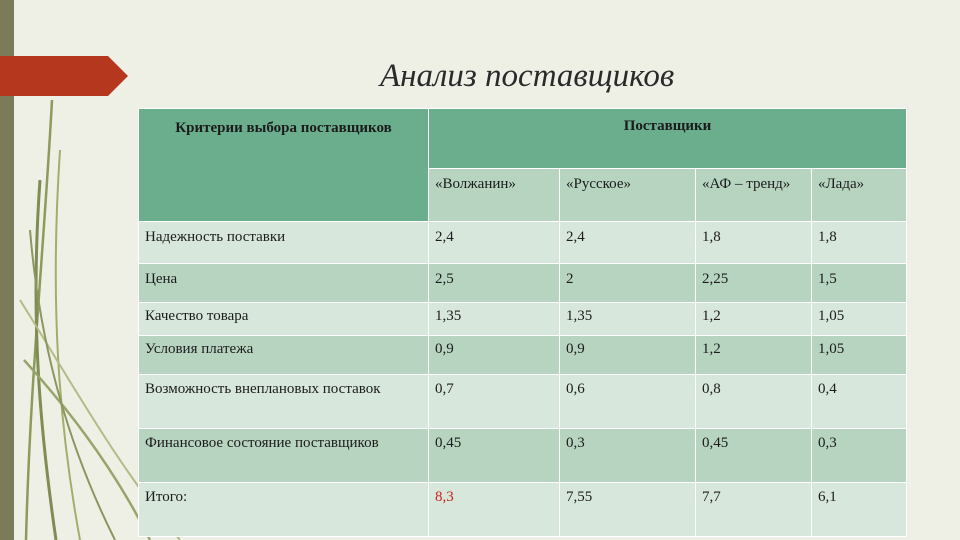 The image size is (960, 540). What do you see at coordinates (753, 401) in the screenshot?
I see `table-cell: 0,8` at bounding box center [753, 401].